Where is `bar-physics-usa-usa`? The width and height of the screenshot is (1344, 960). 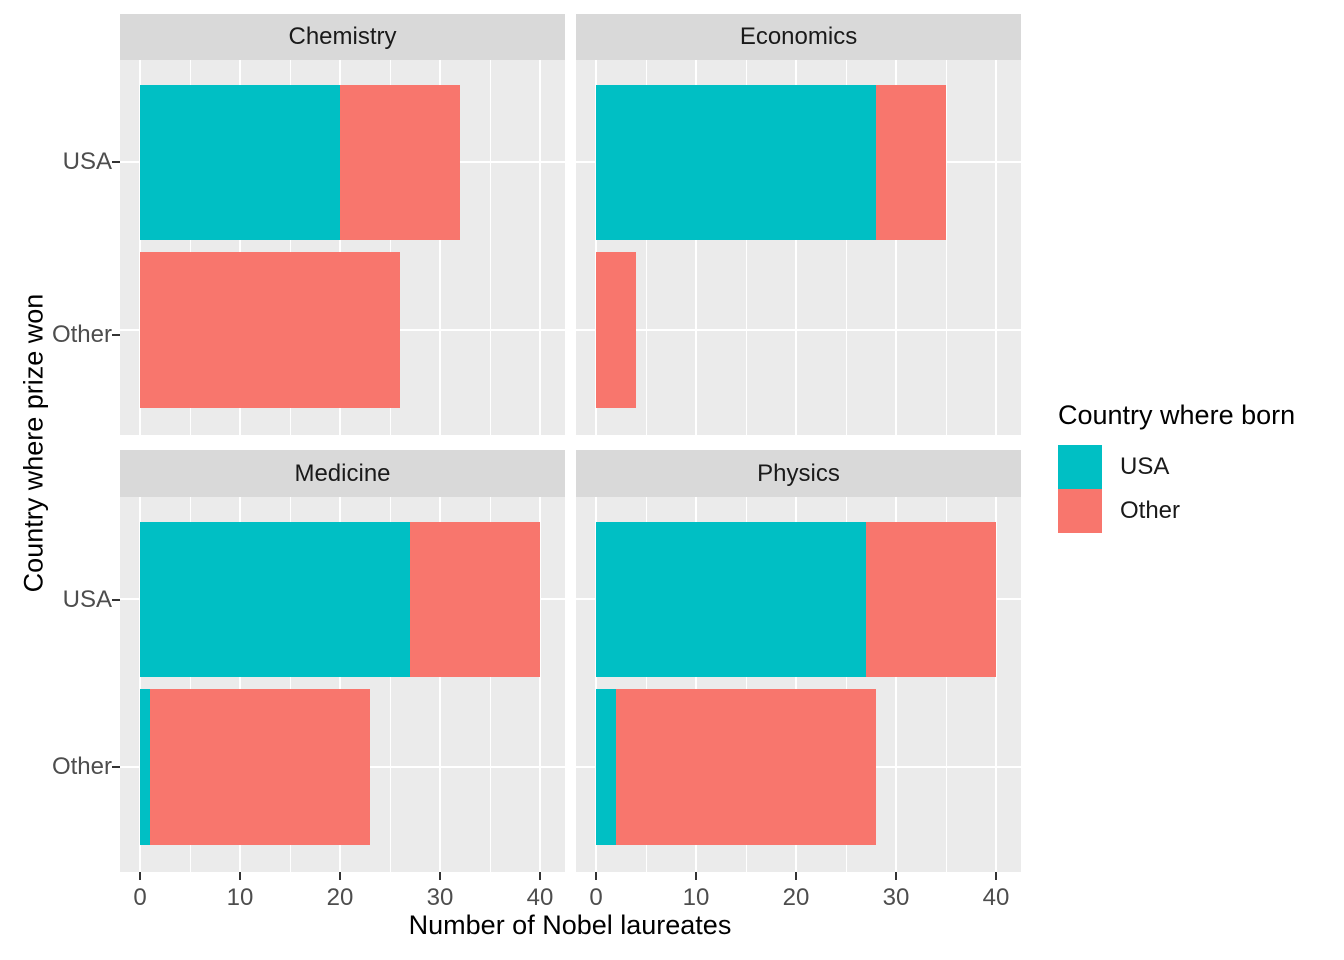 bar-physics-usa-usa is located at coordinates (731, 599).